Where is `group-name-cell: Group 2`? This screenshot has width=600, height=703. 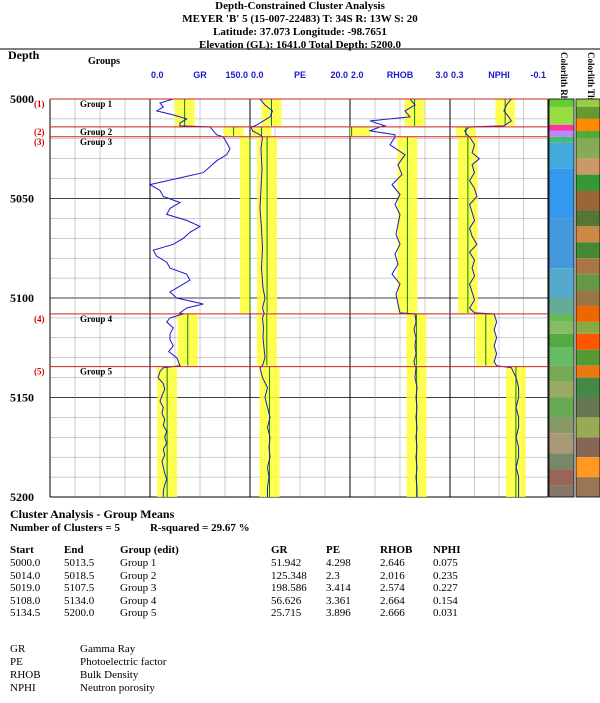 group-name-cell: Group 2 is located at coordinates (138, 575).